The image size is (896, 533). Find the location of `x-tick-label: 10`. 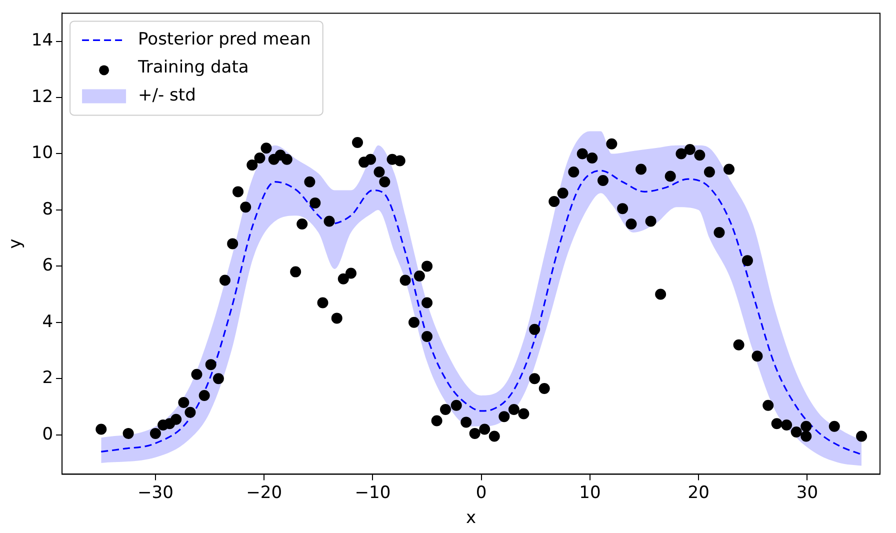

x-tick-label: 10 is located at coordinates (590, 492).